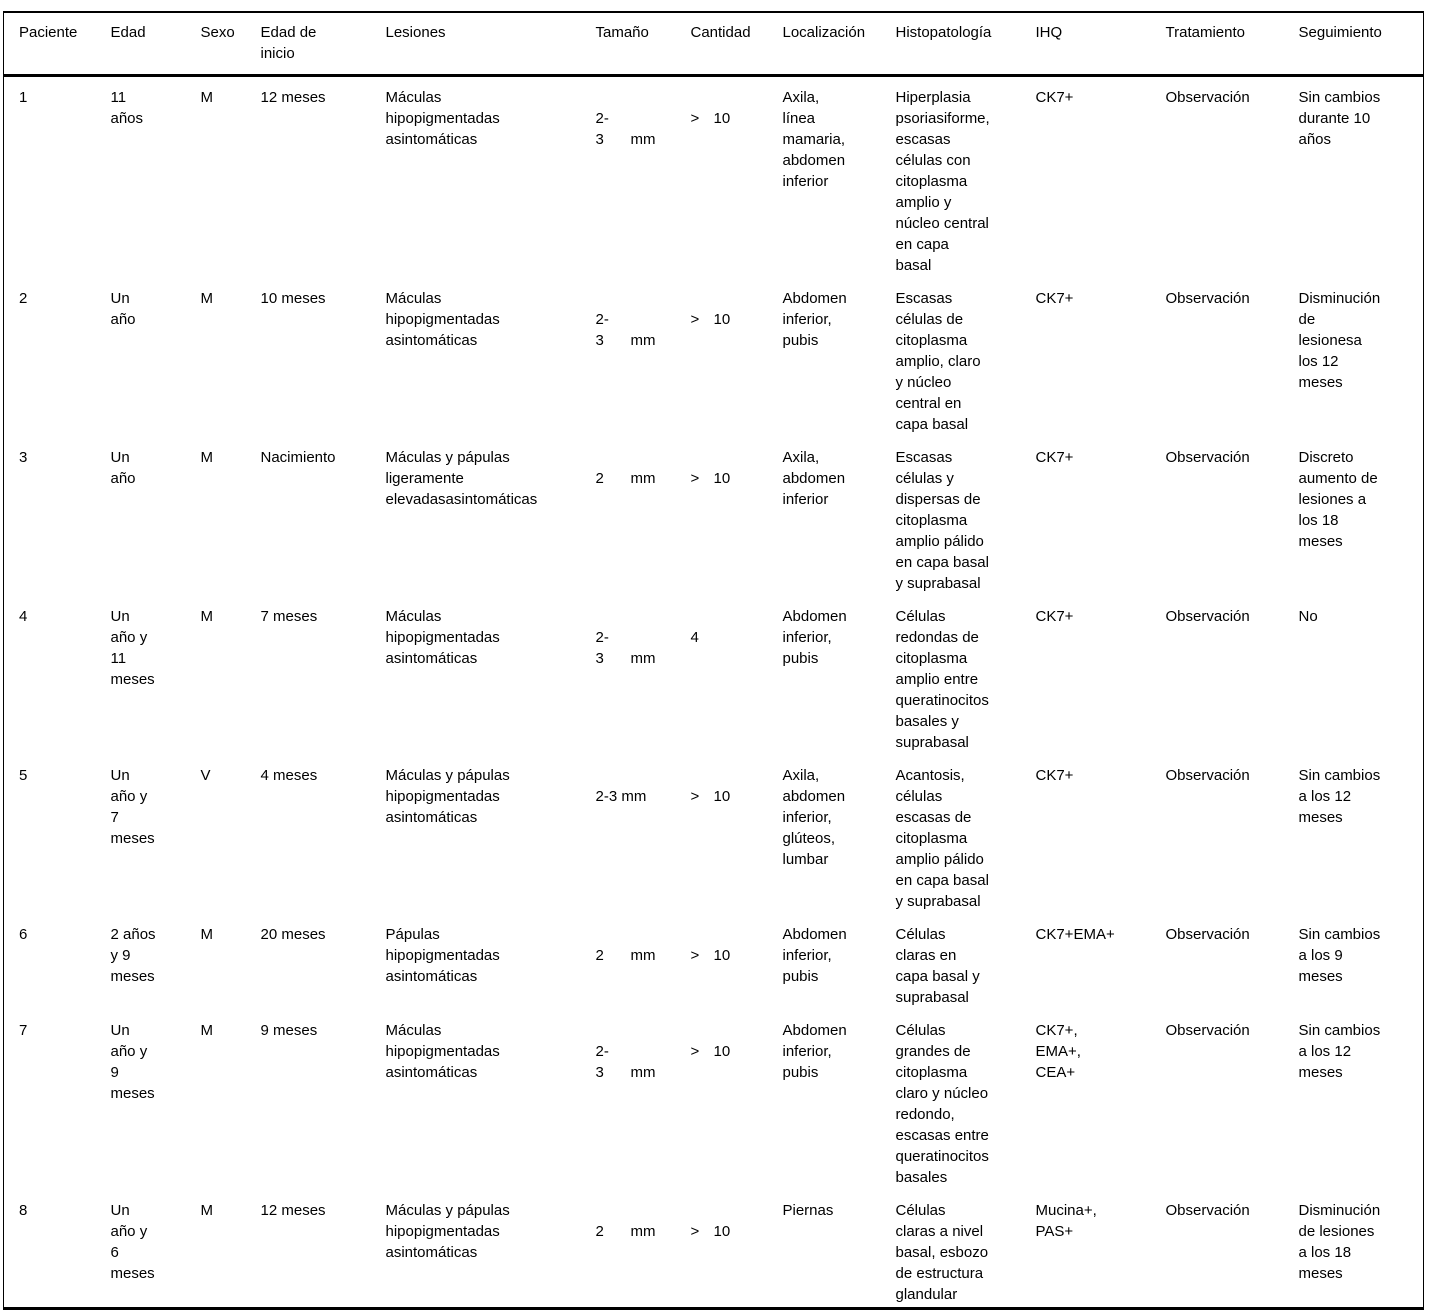 The height and width of the screenshot is (1310, 1429). What do you see at coordinates (123, 468) in the screenshot?
I see `cell-edad: Un año` at bounding box center [123, 468].